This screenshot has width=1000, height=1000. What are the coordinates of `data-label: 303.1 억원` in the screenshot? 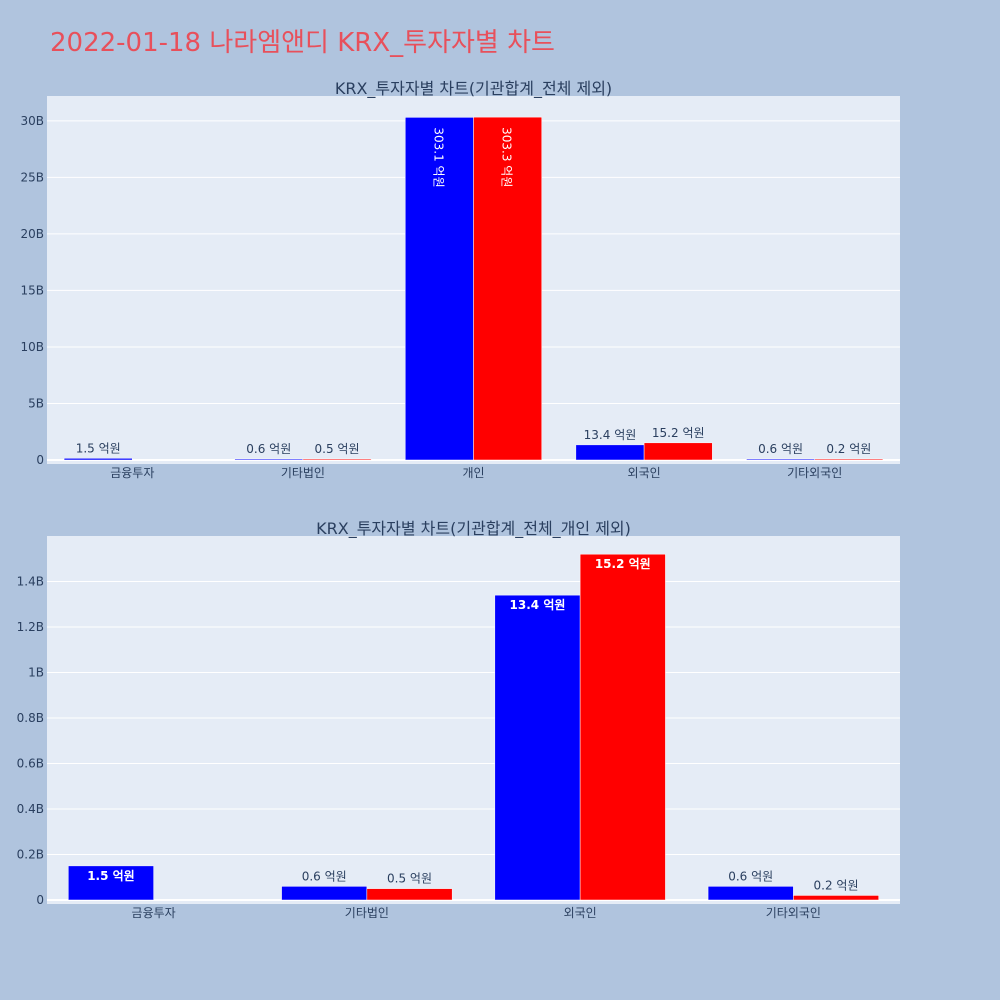 It's located at (438, 157).